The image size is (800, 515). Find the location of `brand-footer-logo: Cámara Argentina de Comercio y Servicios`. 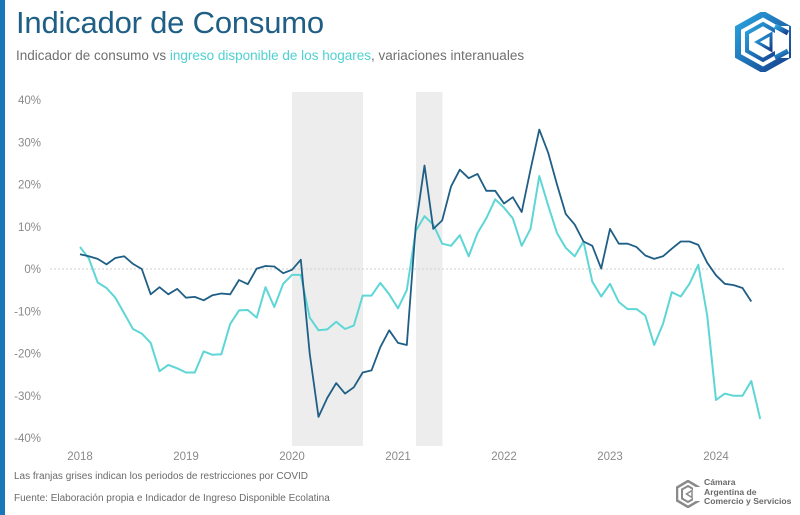

brand-footer-logo: Cámara Argentina de Comercio y Servicios is located at coordinates (736, 493).